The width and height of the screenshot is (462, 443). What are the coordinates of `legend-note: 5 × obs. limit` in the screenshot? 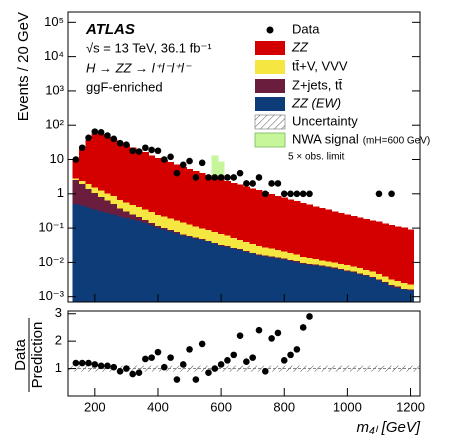 It's located at (316, 157).